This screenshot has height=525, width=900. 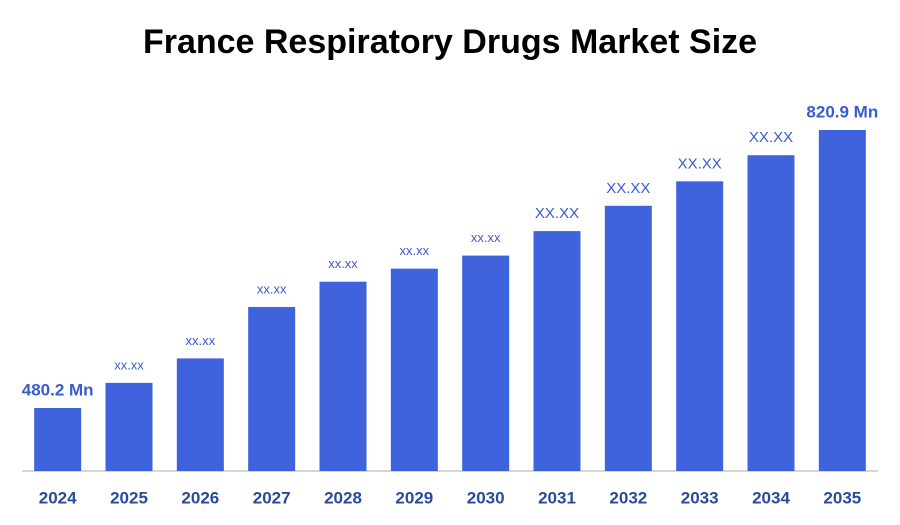 I want to click on chart-title: France Respiratory Drugs Market Size, so click(x=450, y=42).